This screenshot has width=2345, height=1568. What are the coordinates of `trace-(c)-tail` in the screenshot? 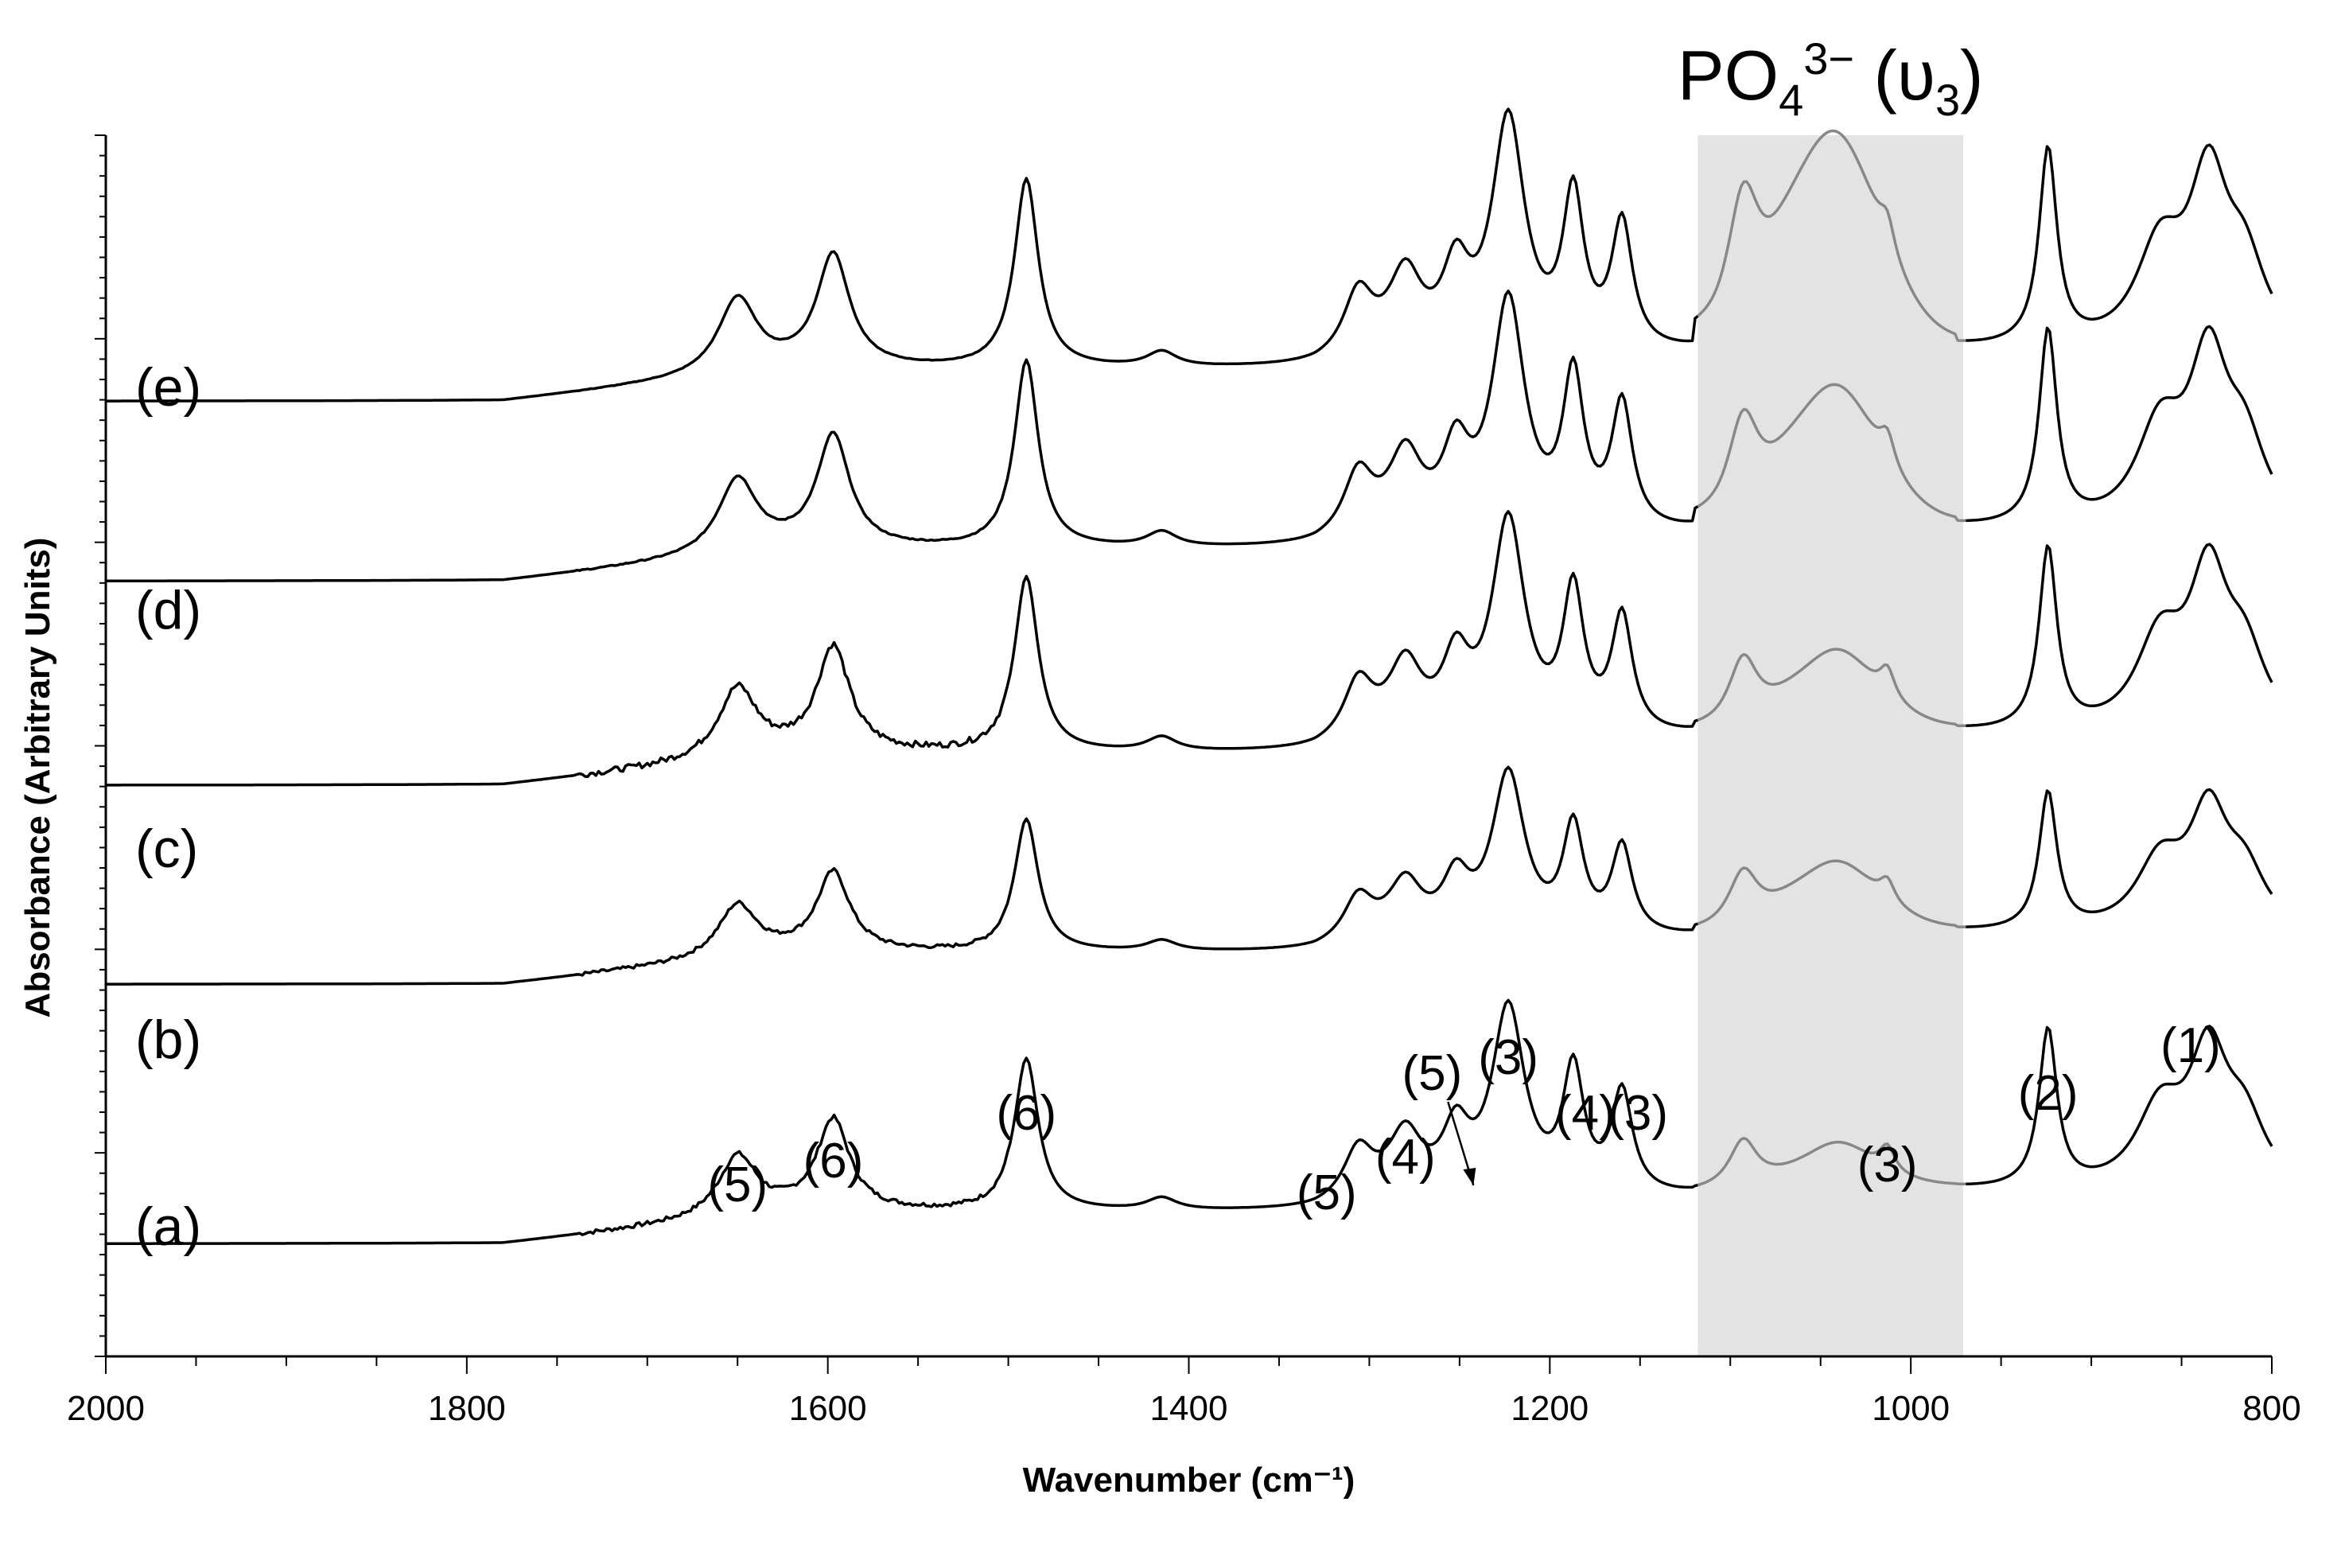 It's located at (2119, 635).